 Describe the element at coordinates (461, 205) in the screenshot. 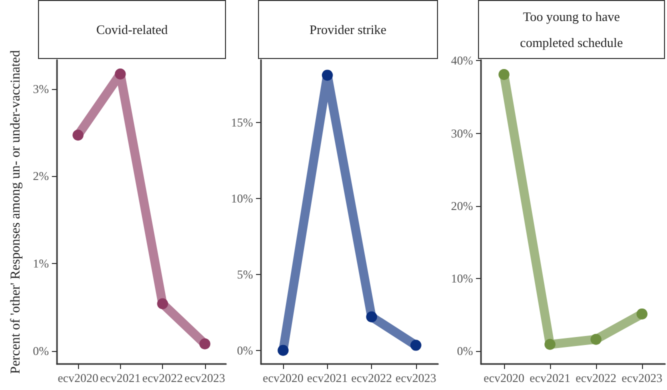

I see `y-tick-label: 20%` at that location.